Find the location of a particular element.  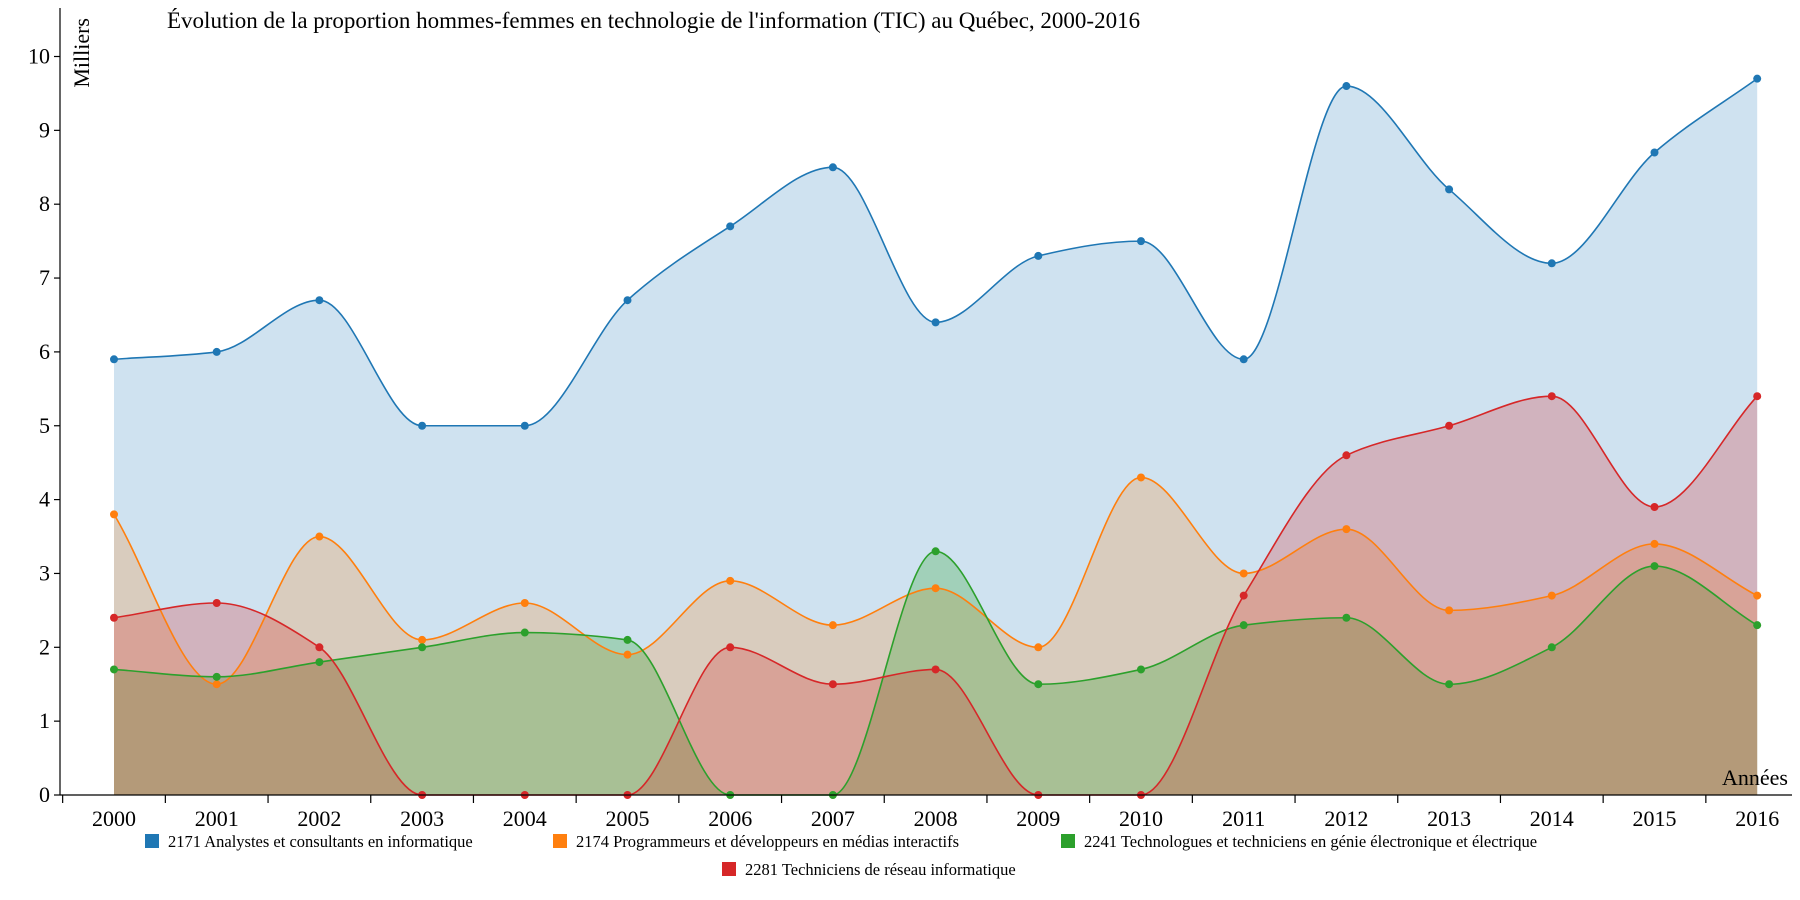

data-point-3-2011 is located at coordinates (1243, 625).